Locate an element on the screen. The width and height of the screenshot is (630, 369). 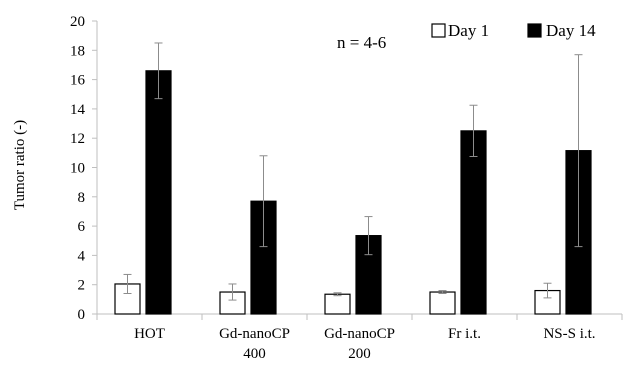
y-tick-label: 16 is located at coordinates (78, 81).